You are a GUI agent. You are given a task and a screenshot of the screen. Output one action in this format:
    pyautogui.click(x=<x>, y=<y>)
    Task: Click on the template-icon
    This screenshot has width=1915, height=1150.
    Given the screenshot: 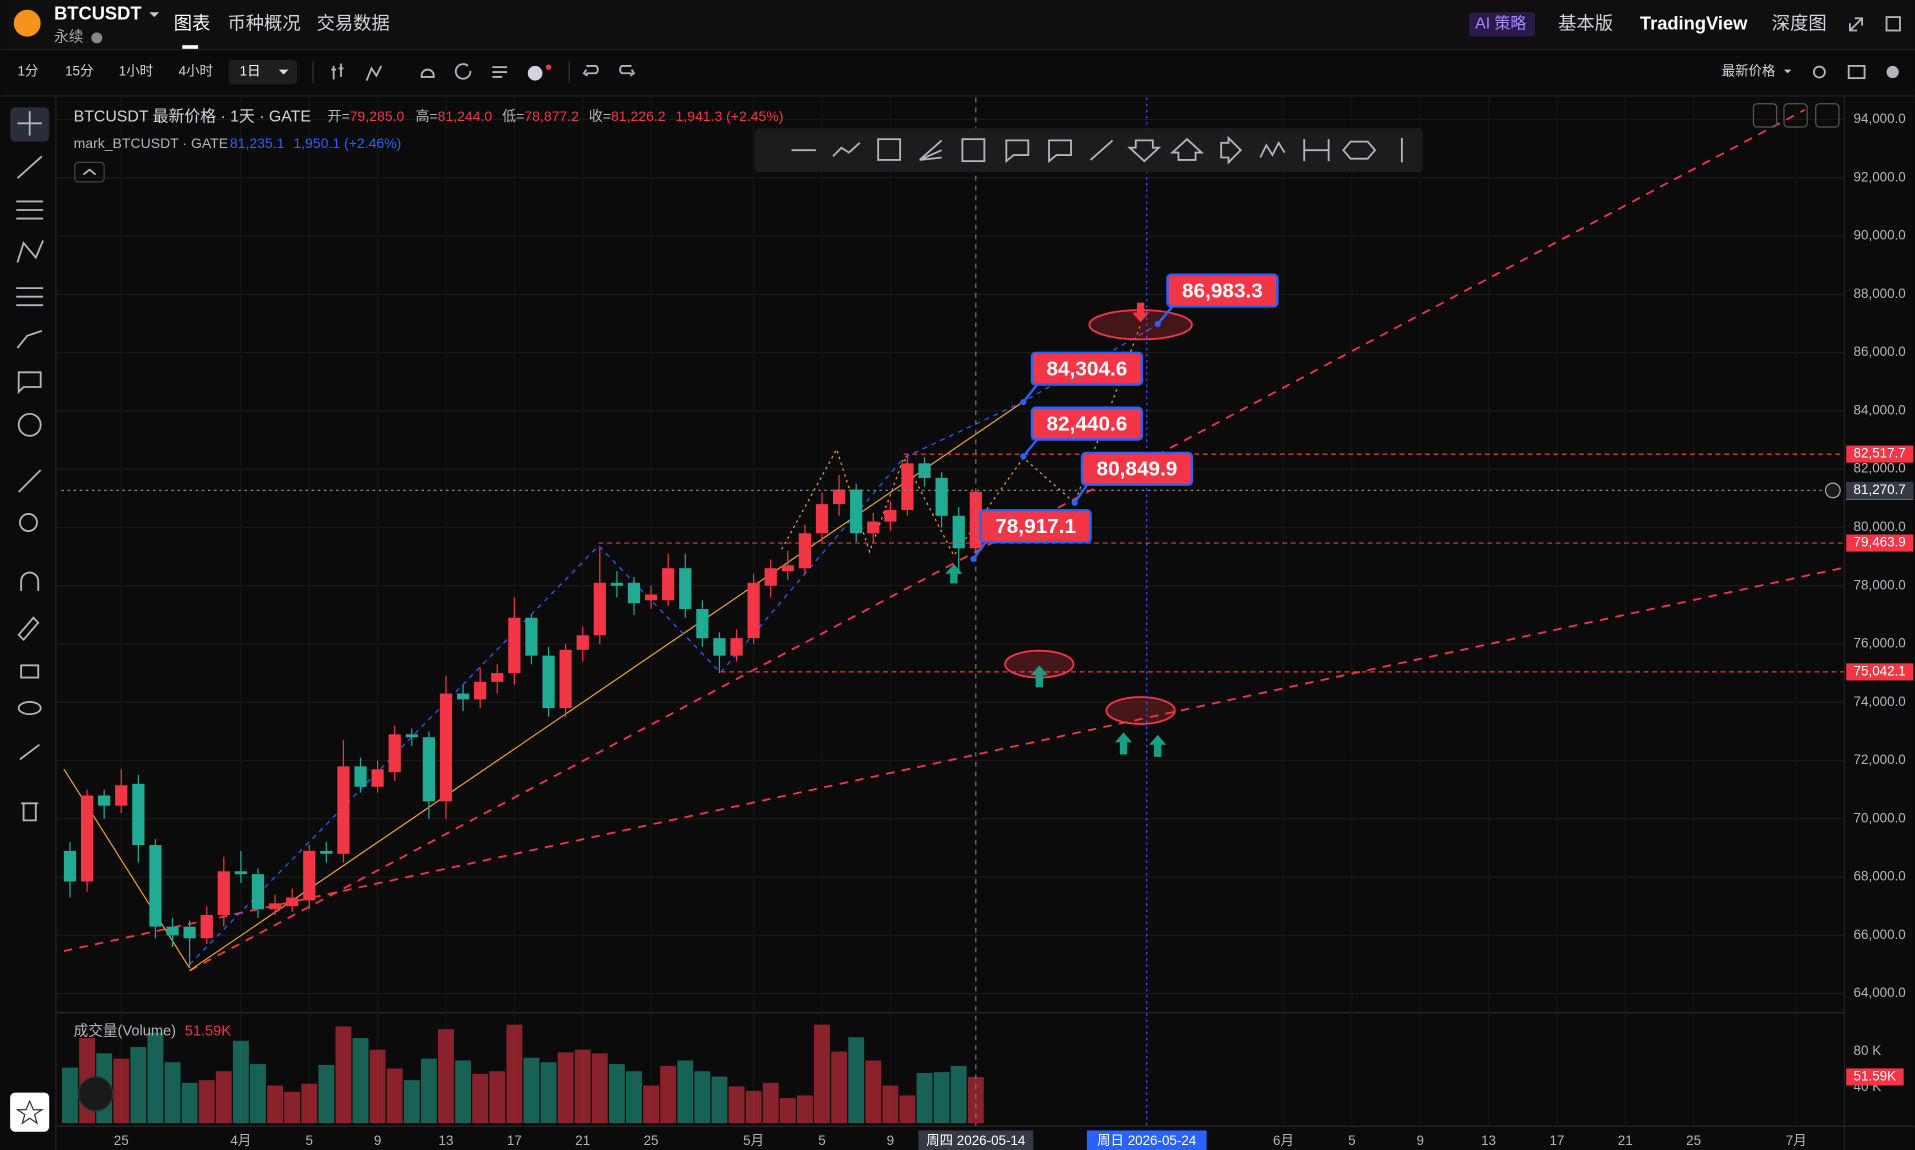 What is the action you would take?
    pyautogui.click(x=500, y=72)
    